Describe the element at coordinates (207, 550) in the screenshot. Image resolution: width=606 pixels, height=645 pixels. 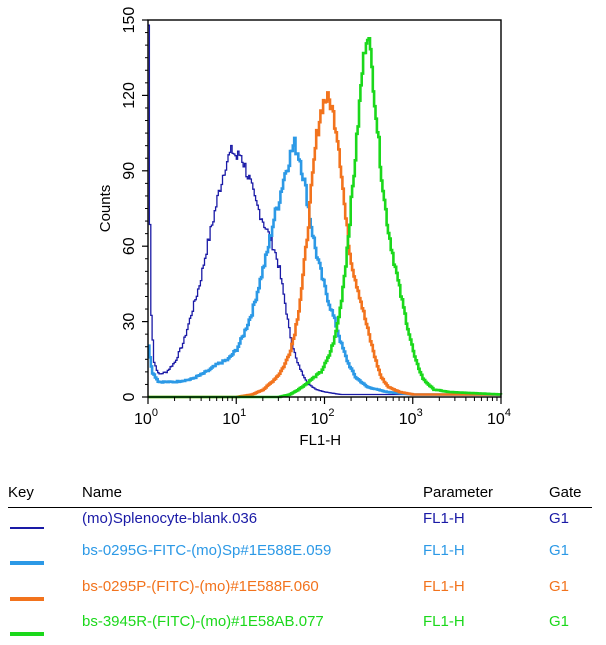
I see `legend-series-name: bs-0295G-FITC-(mo)Sp#1E588E.059` at that location.